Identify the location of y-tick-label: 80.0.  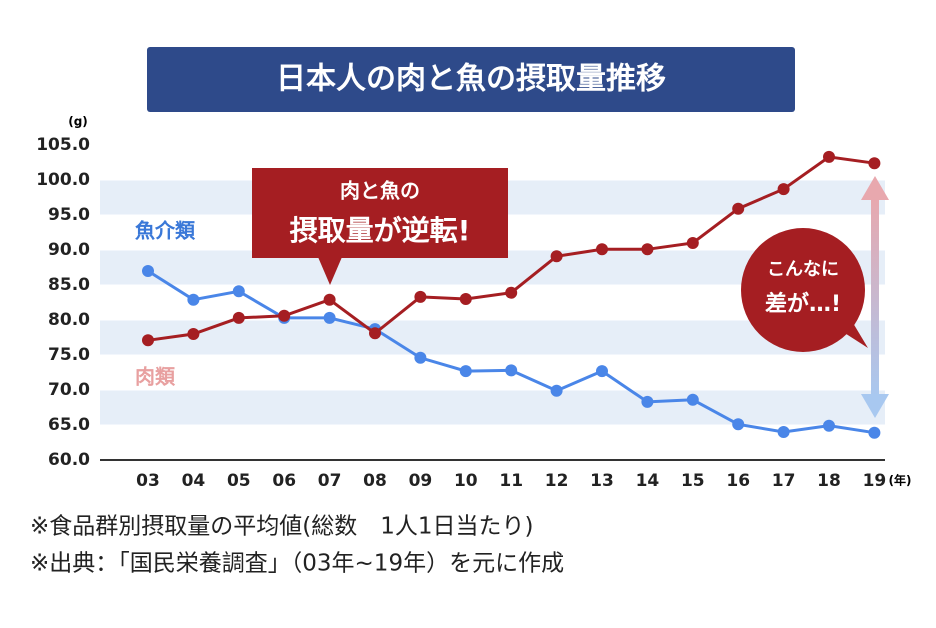
(69, 320).